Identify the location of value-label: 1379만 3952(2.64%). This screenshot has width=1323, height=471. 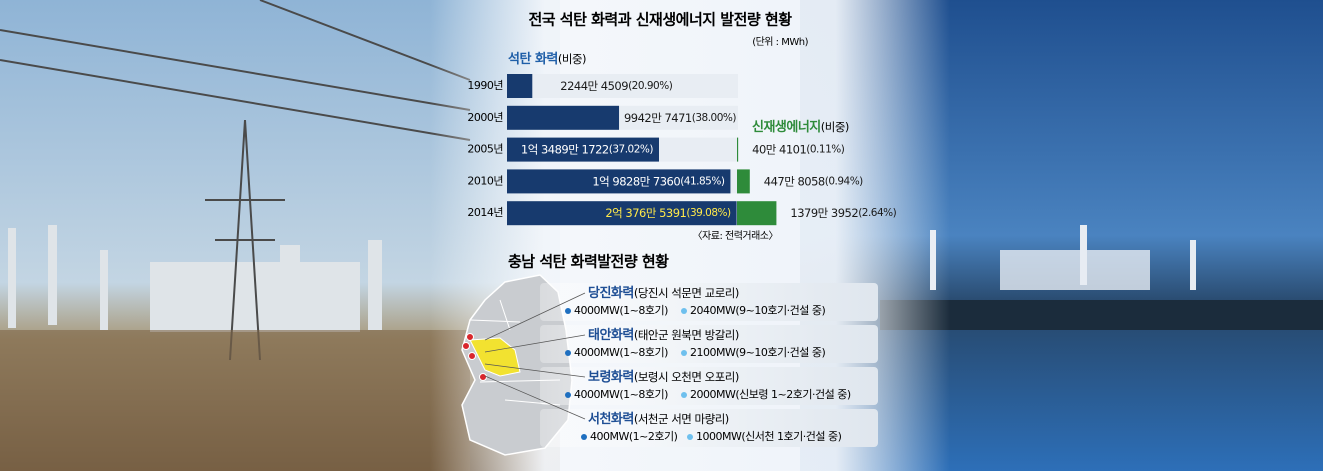
(843, 213).